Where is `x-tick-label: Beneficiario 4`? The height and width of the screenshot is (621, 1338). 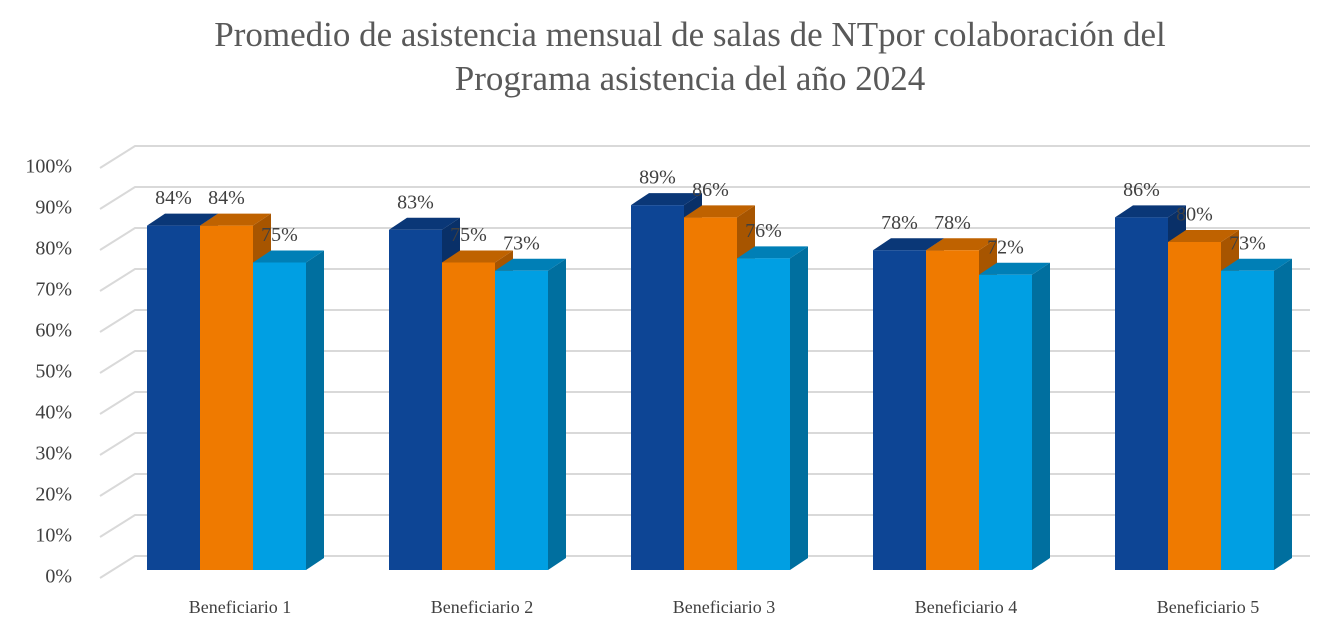 x-tick-label: Beneficiario 4 is located at coordinates (966, 607).